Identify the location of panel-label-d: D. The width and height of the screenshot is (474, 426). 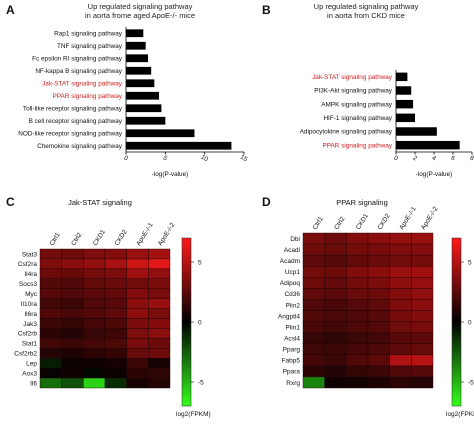
(266, 202).